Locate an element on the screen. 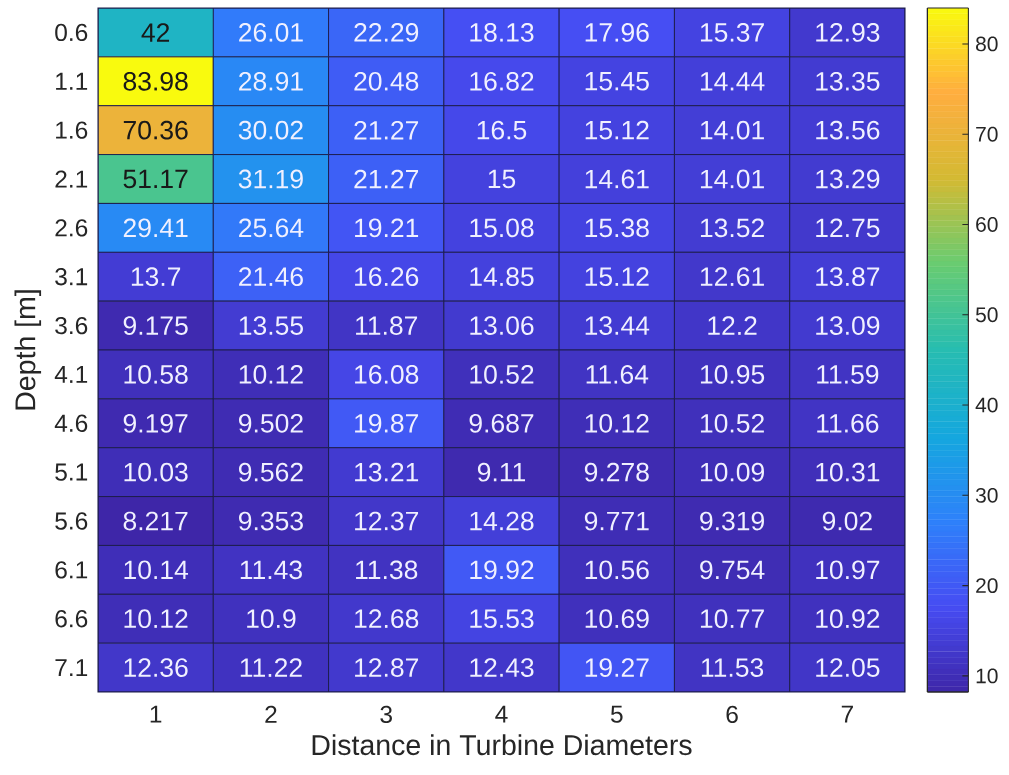 This screenshot has width=1009, height=775. y-tick-label: 2.6 is located at coordinates (71, 228).